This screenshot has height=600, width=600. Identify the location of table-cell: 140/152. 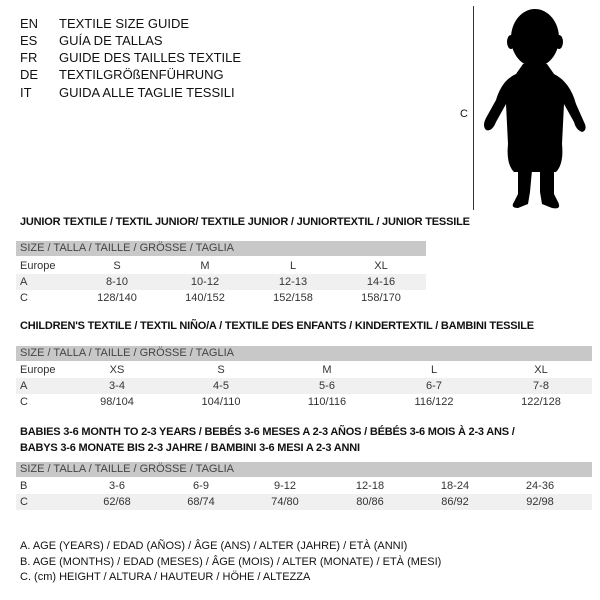
(205, 298).